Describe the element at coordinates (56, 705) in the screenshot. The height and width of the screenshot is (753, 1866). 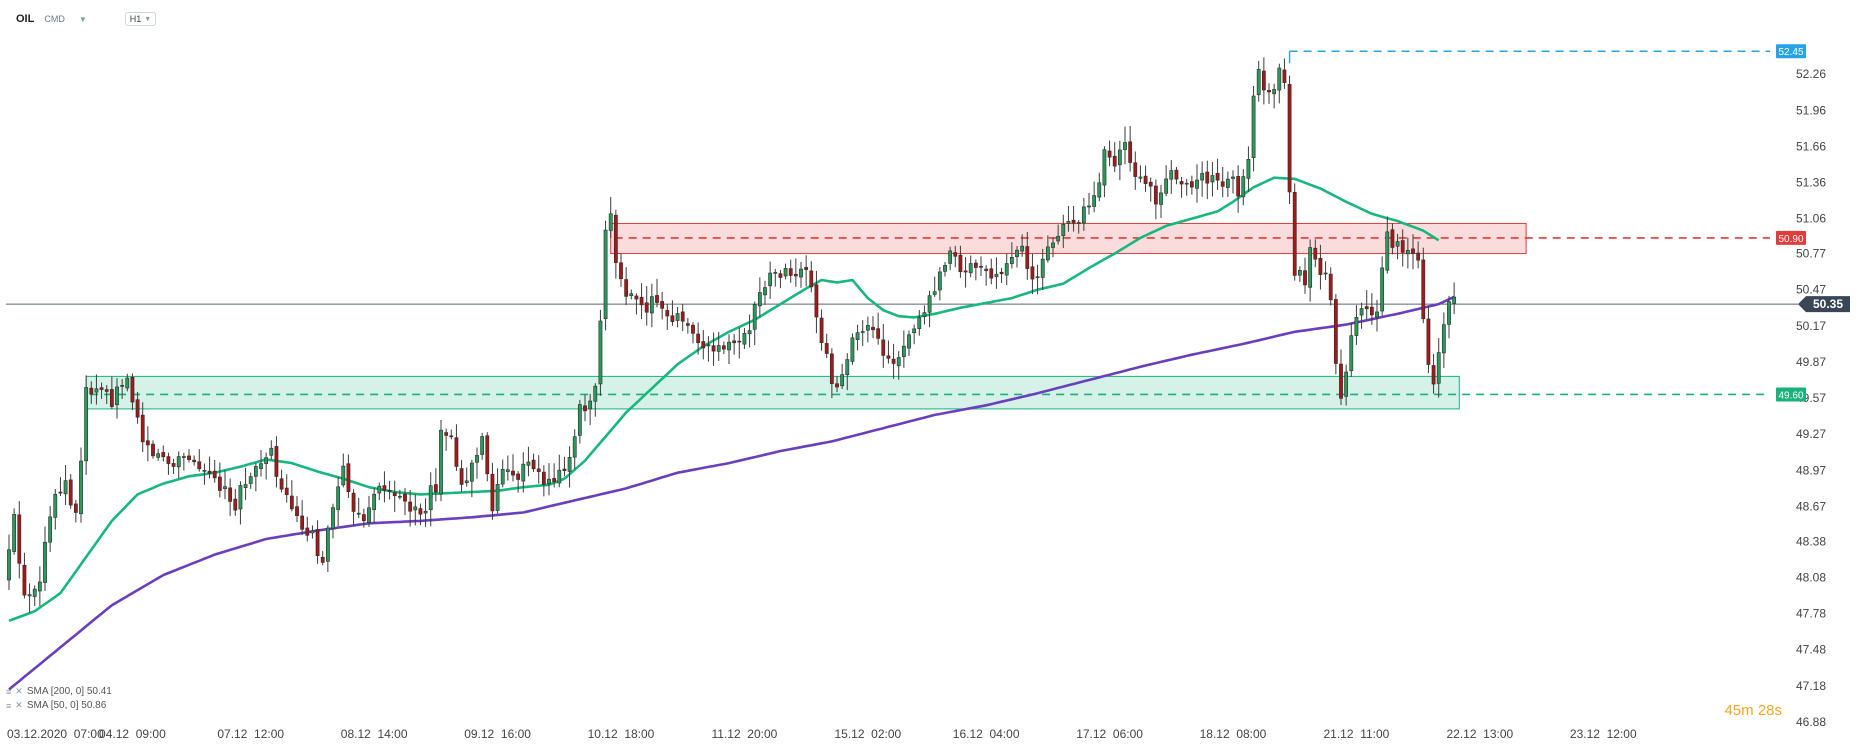
I see `legend-sma50: ≡ ✕ SMA [50, 0] 50.86` at that location.